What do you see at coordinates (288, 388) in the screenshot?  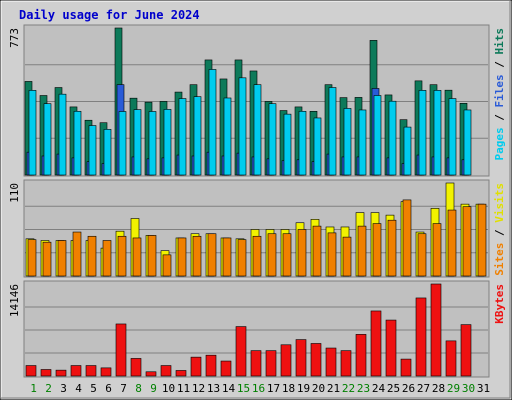 I see `x-tick-label: 18` at bounding box center [288, 388].